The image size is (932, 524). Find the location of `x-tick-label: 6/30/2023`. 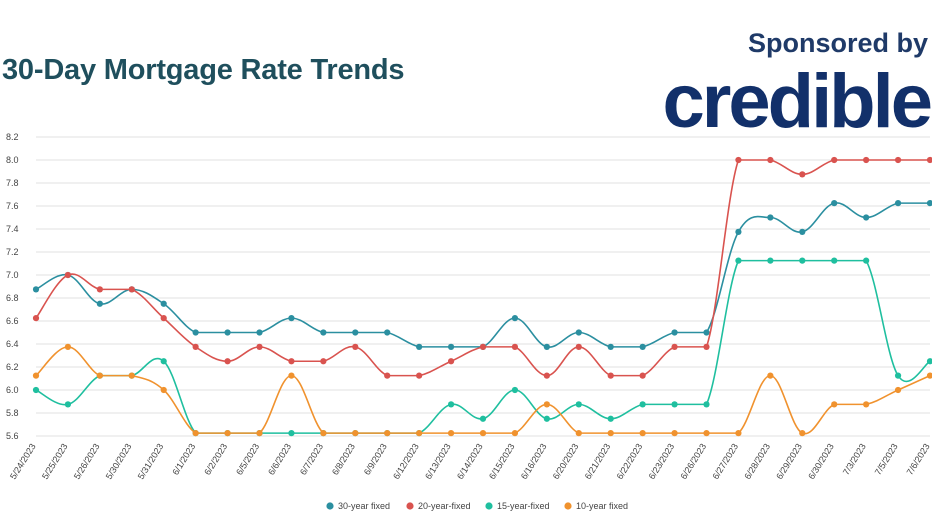

x-tick-label: 6/30/2023 is located at coordinates (821, 461).